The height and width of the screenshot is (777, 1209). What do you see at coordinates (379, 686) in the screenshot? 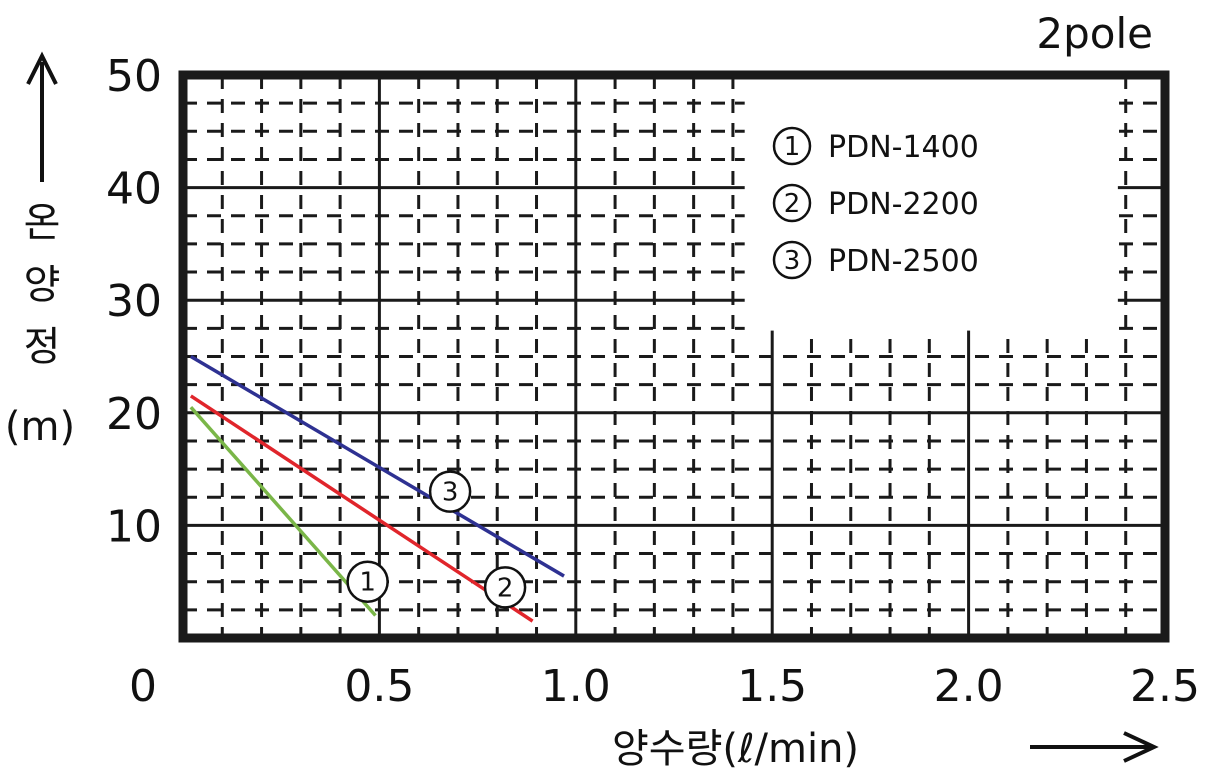
I see `x-tick-label: 0.5` at bounding box center [379, 686].